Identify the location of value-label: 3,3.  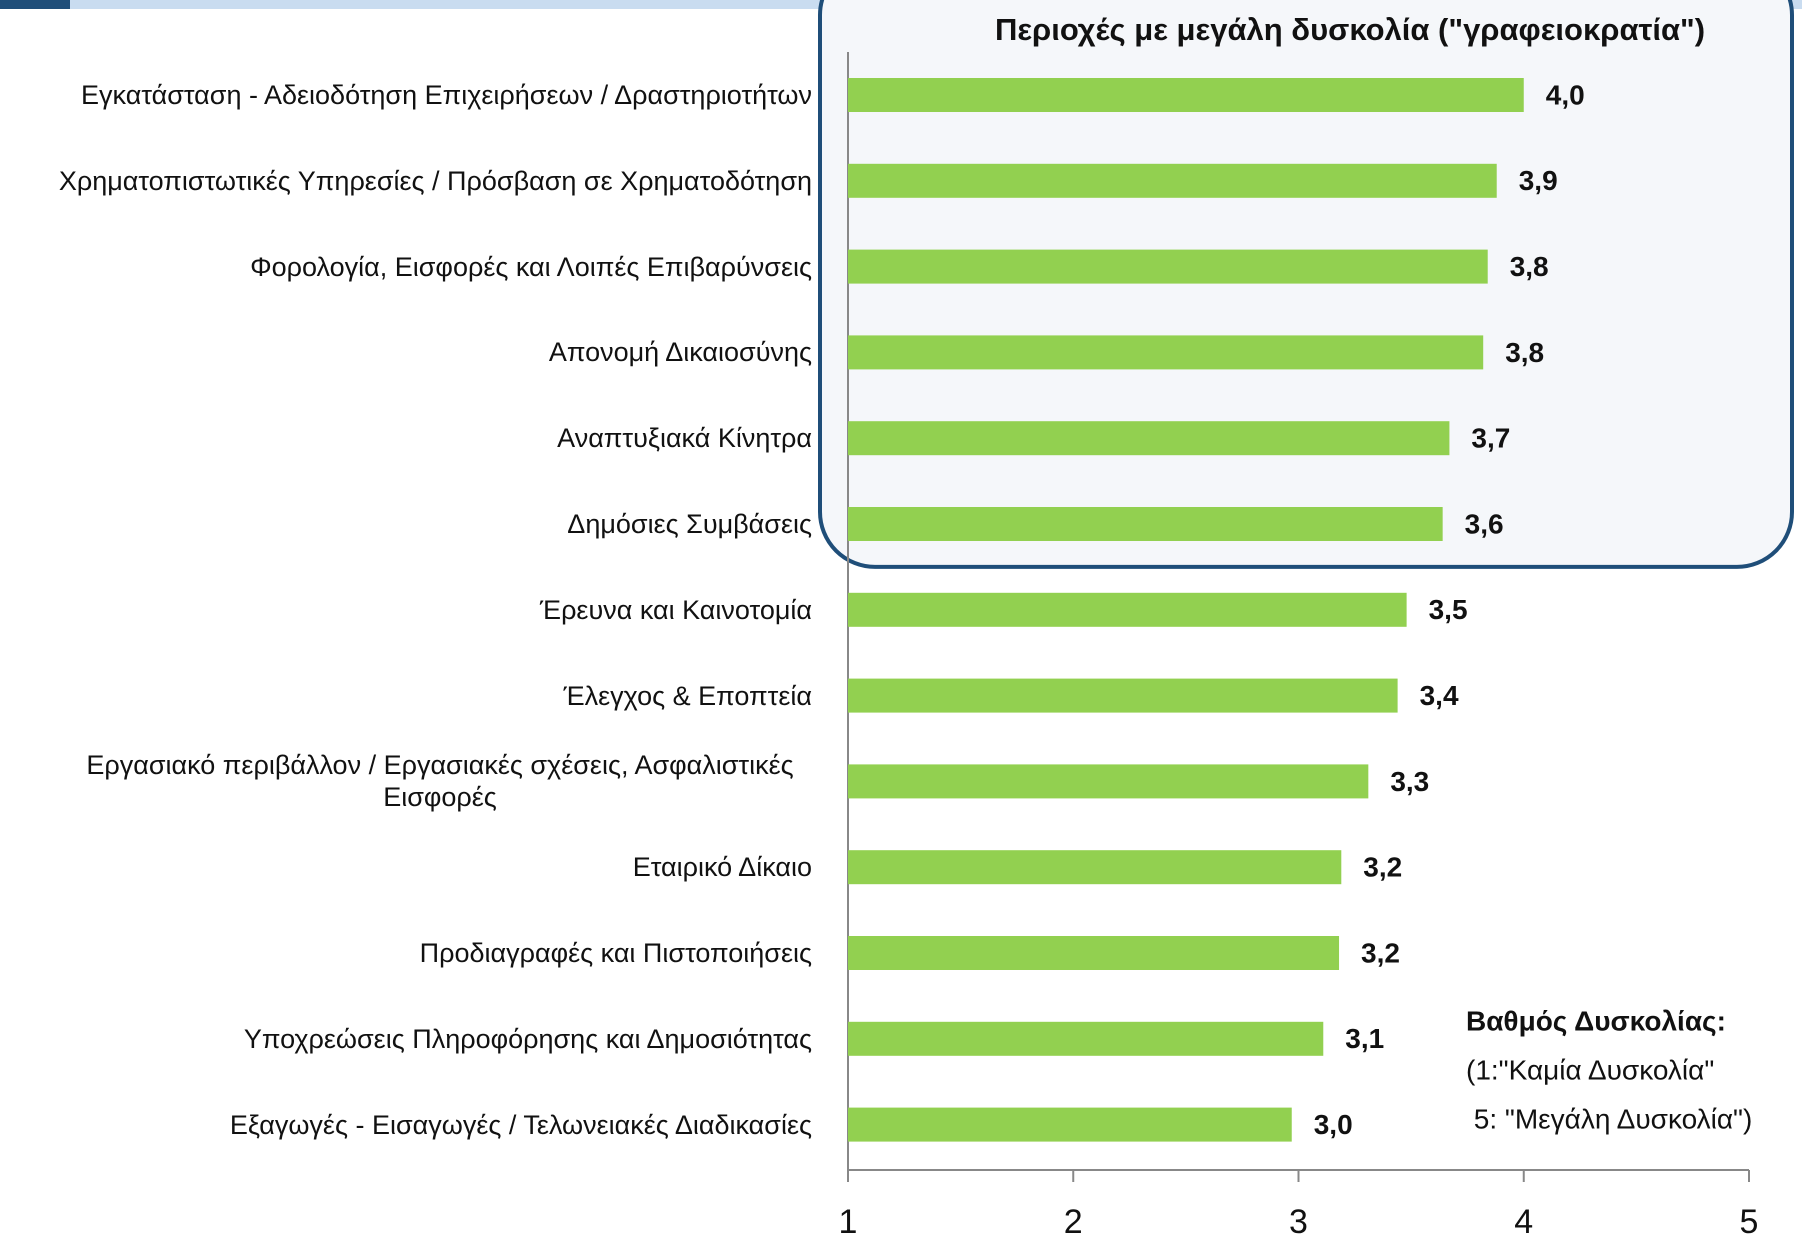
(1409, 781).